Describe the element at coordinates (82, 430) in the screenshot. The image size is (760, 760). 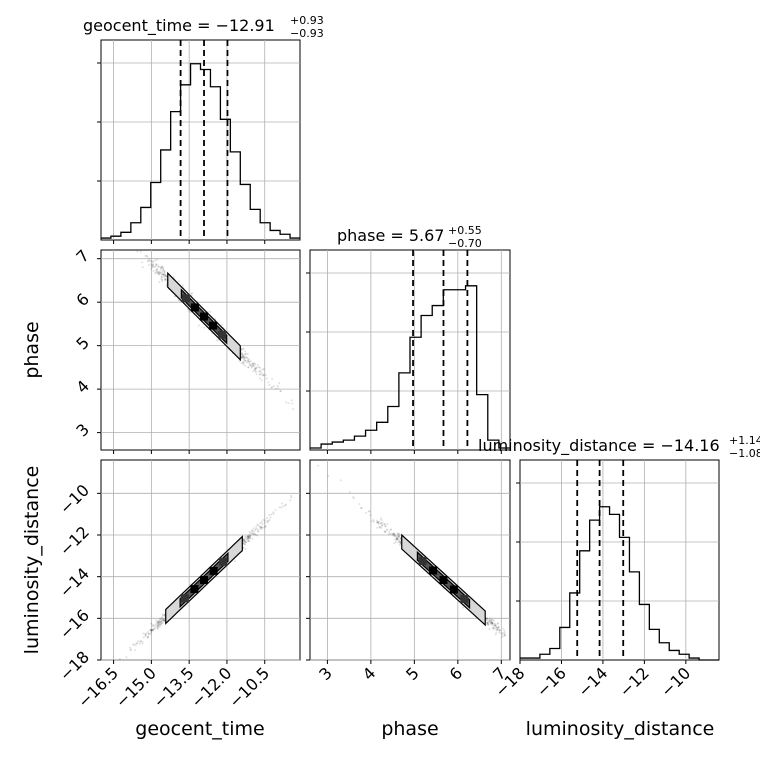
I see `y-tick-label: 3` at that location.